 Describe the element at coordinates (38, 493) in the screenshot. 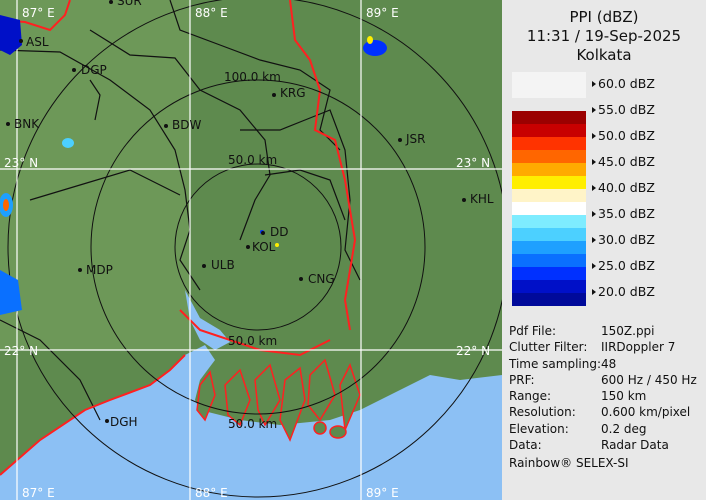

I see `lon-label-87-bottom: 87° E` at that location.